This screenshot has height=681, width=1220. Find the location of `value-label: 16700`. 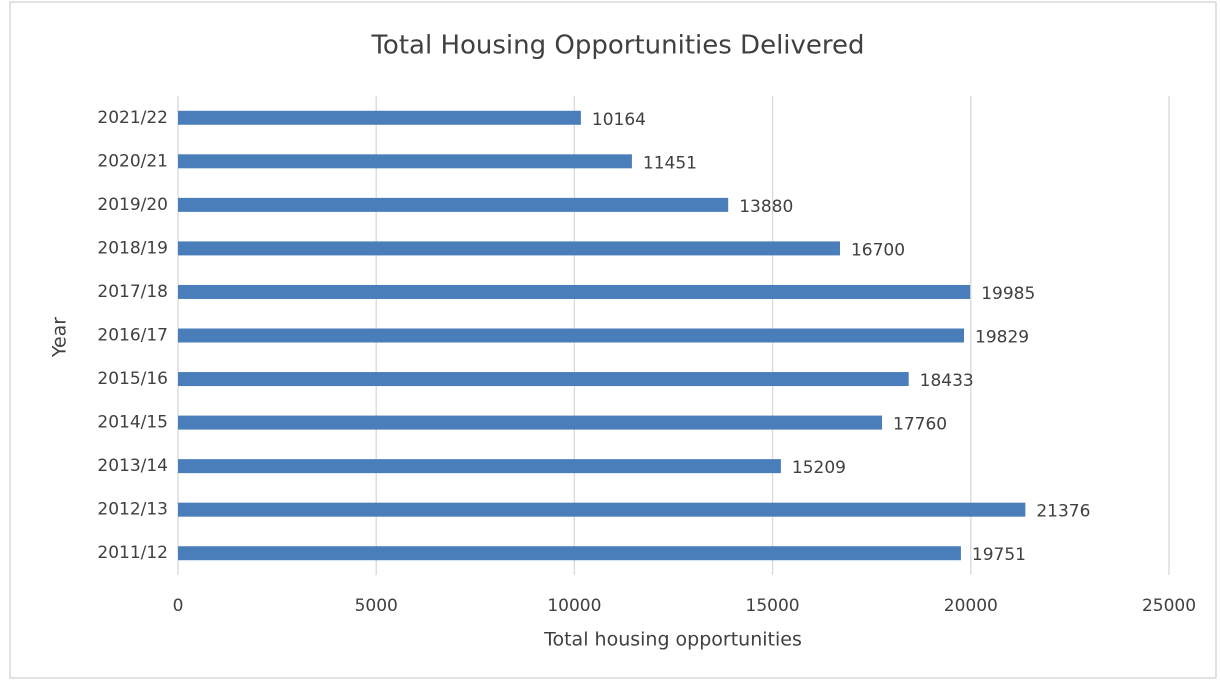

value-label: 16700 is located at coordinates (878, 250).